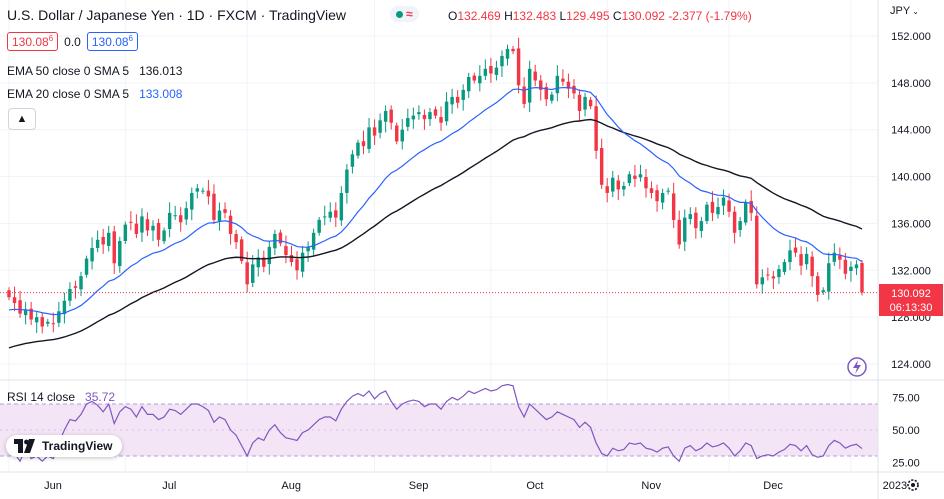 The image size is (944, 499). Describe the element at coordinates (61, 397) in the screenshot. I see `rsi-legend: RSI 14 close 35.72` at that location.